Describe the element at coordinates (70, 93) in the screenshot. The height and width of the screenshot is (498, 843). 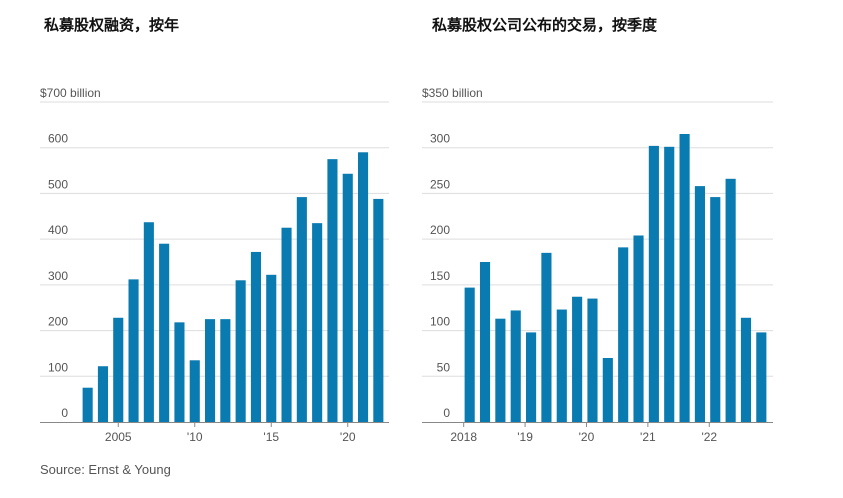
I see `y-axis-top-label: $700 billion` at that location.